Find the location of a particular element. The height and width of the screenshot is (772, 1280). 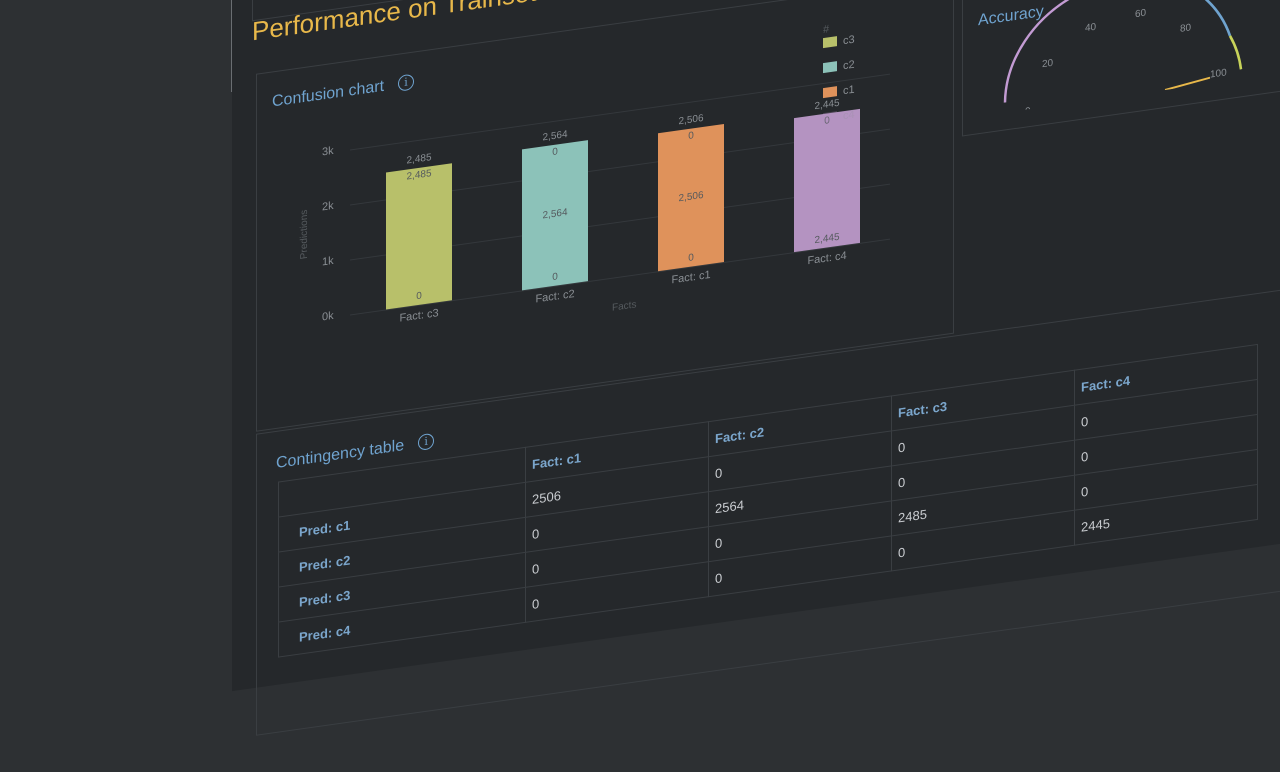

gauge-arc-mid is located at coordinates (1217, 18).